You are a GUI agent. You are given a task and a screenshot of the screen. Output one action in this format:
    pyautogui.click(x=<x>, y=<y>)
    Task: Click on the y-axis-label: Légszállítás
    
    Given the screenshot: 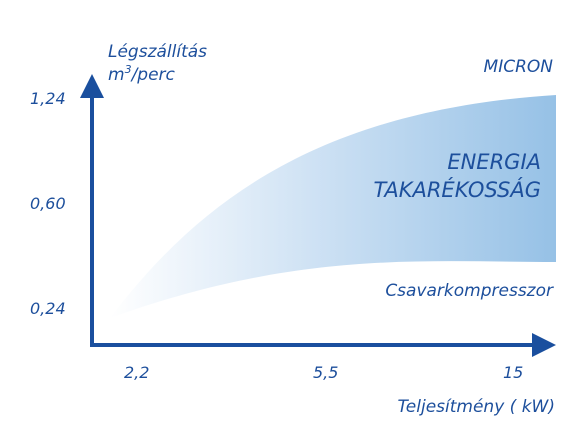 What is the action you would take?
    pyautogui.click(x=157, y=52)
    